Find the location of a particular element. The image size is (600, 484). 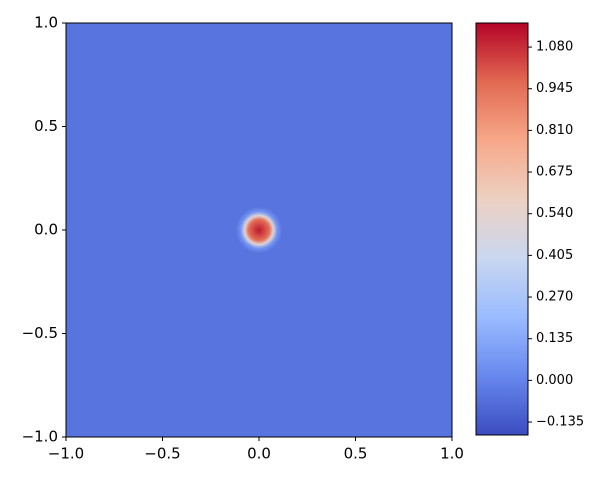

colorbar-body is located at coordinates (502, 229).